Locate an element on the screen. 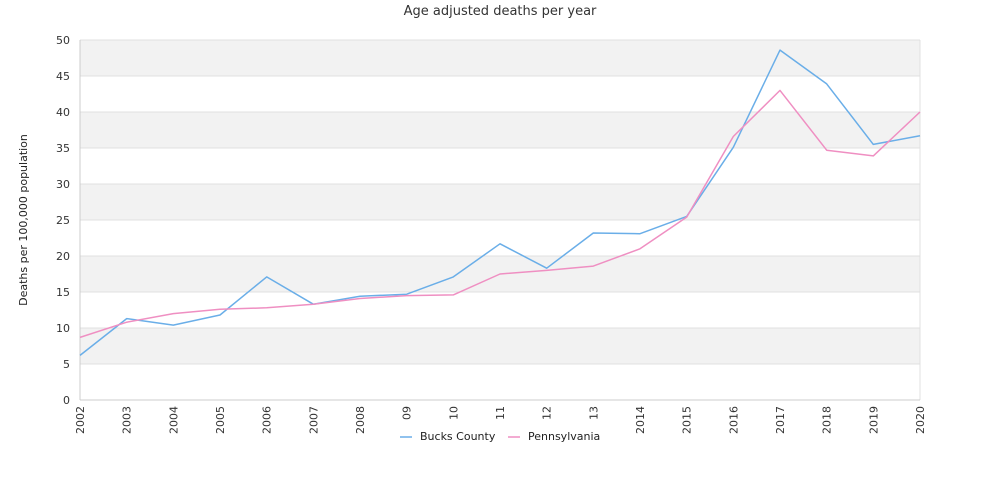  x-tick-label: 2003 is located at coordinates (127, 420).